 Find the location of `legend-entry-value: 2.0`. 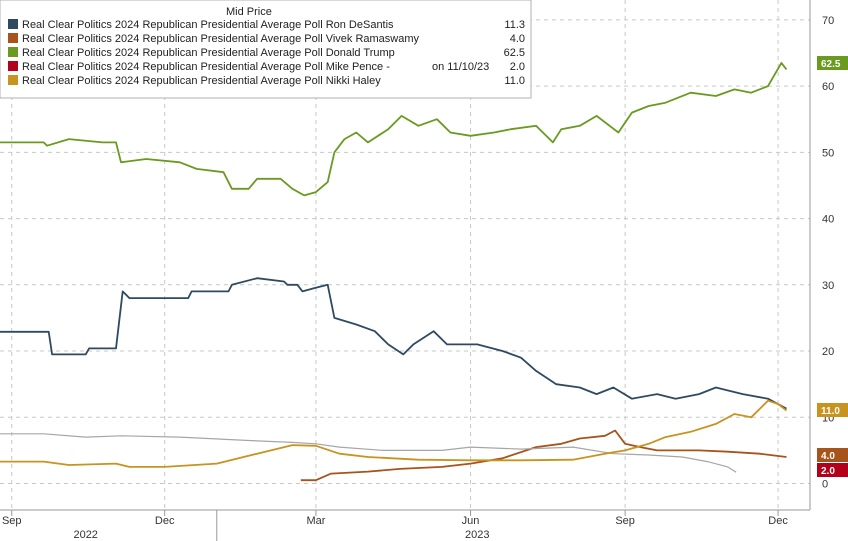

legend-entry-value: 2.0 is located at coordinates (517, 67).